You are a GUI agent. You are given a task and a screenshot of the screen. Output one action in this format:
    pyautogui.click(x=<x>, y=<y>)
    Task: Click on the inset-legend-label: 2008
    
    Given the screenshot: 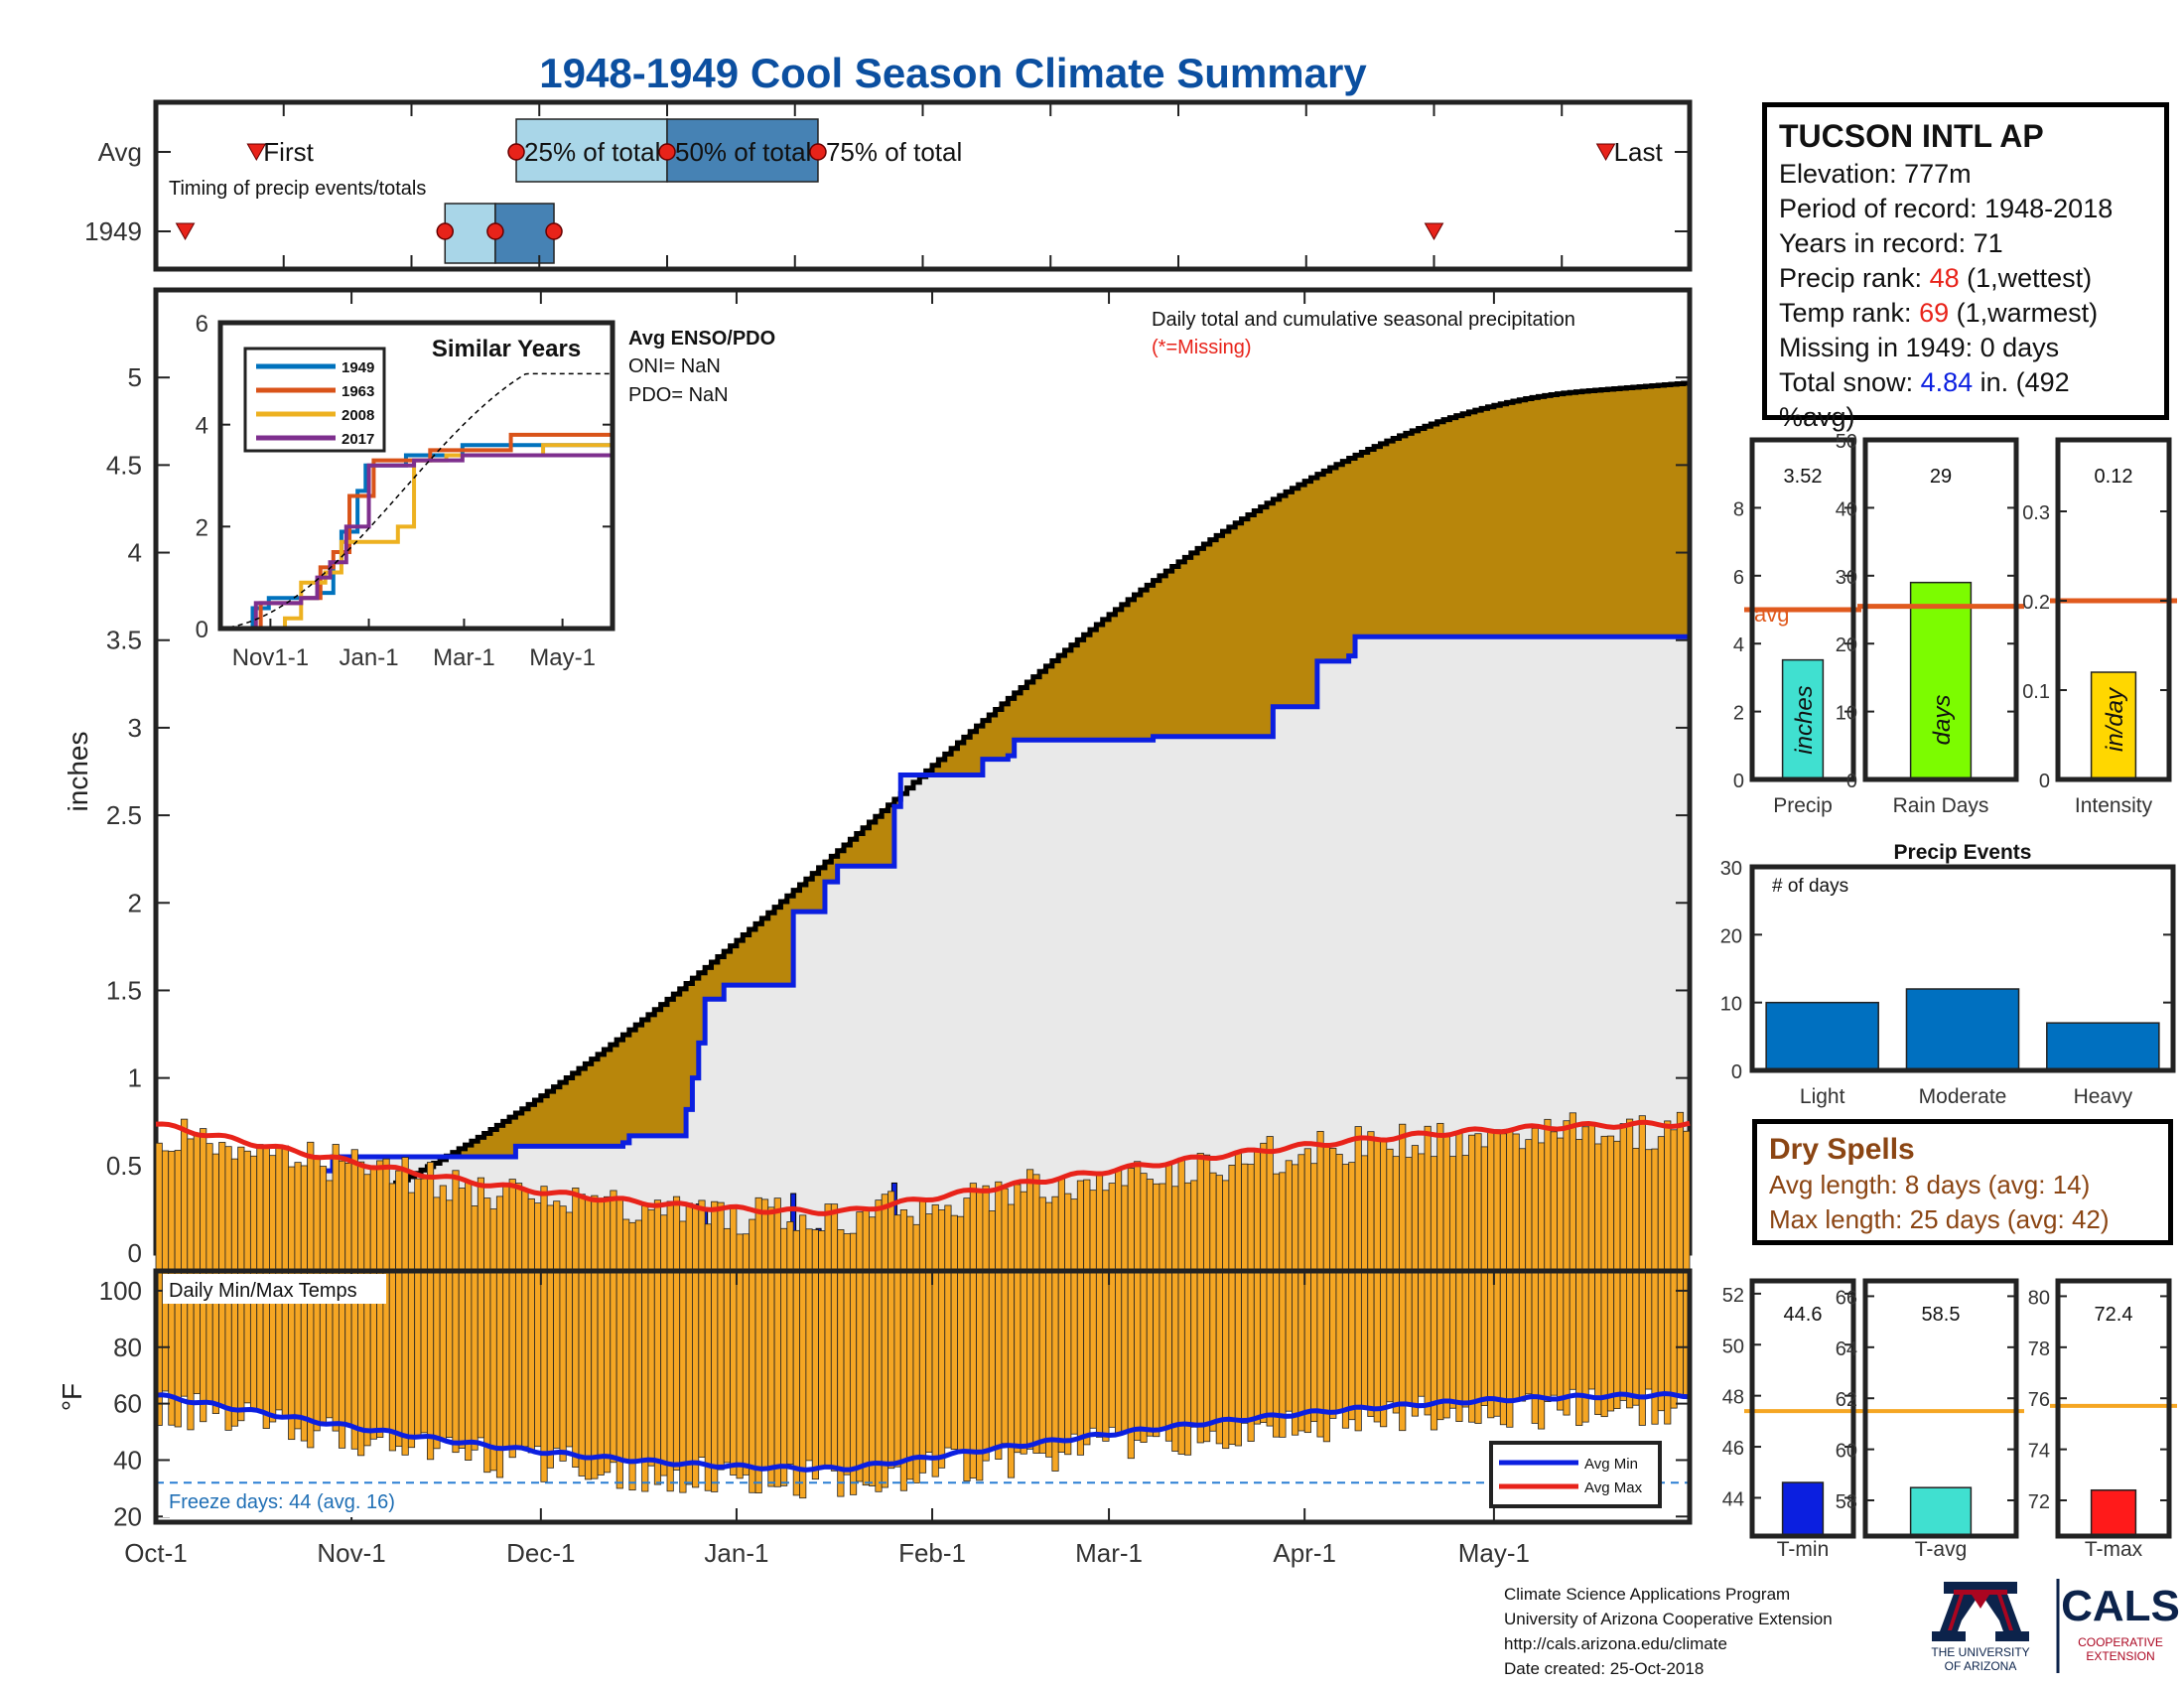 What is the action you would take?
    pyautogui.click(x=357, y=415)
    